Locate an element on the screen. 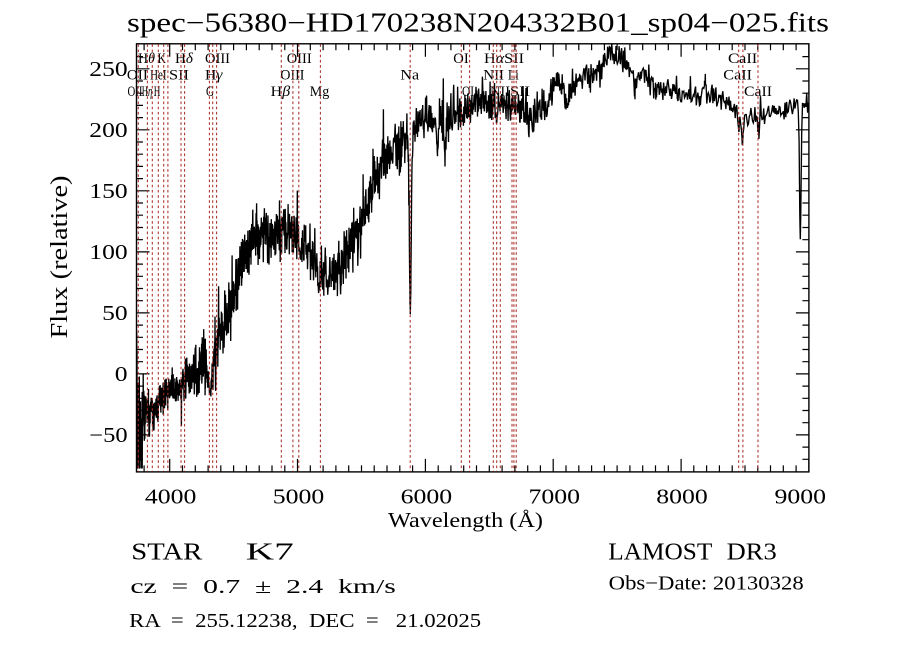  svg-text:RA = 255.12238, DEC = 21: RA = 255.12238, DEC = 21.02025 is located at coordinates (305, 621).